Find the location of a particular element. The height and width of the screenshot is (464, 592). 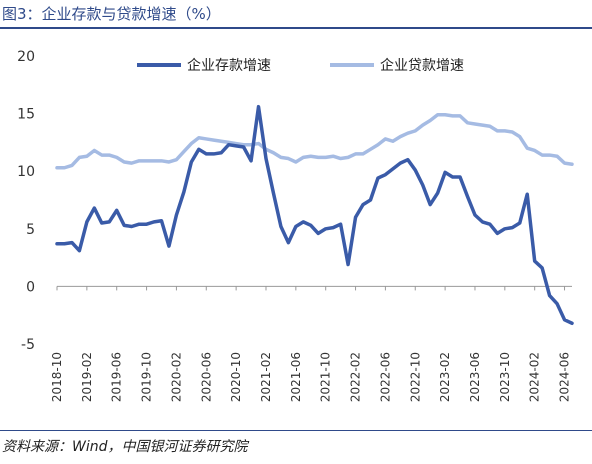

legend-item-loan: 企业贷款增速 is located at coordinates (397, 65).